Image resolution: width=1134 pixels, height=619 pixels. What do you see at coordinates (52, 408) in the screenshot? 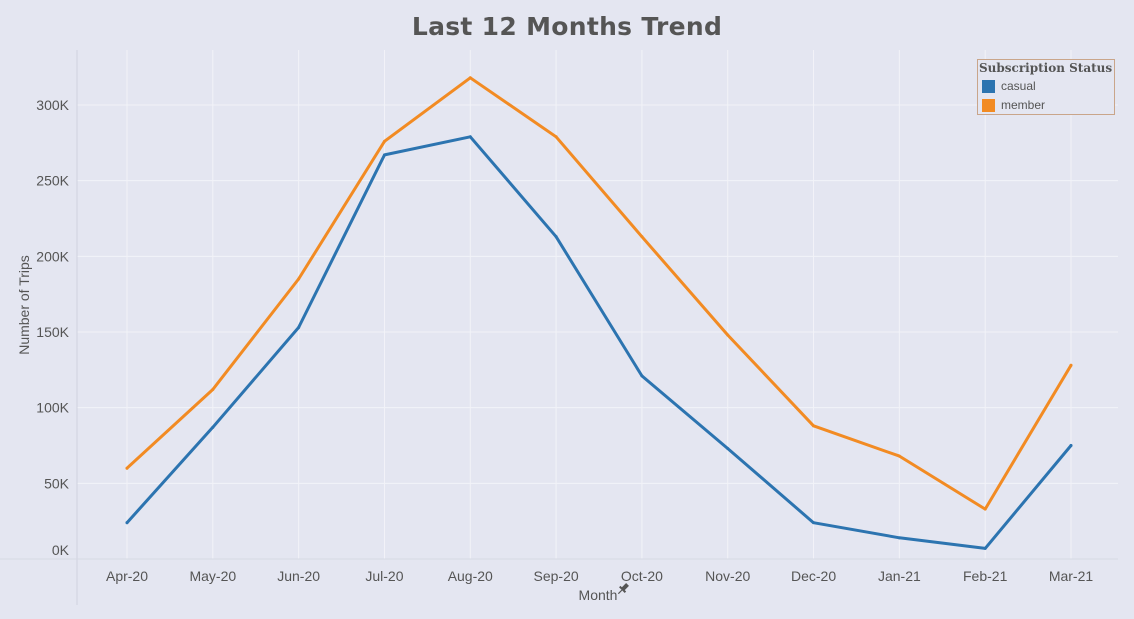
I see `y-tick-label: 100K` at bounding box center [52, 408].